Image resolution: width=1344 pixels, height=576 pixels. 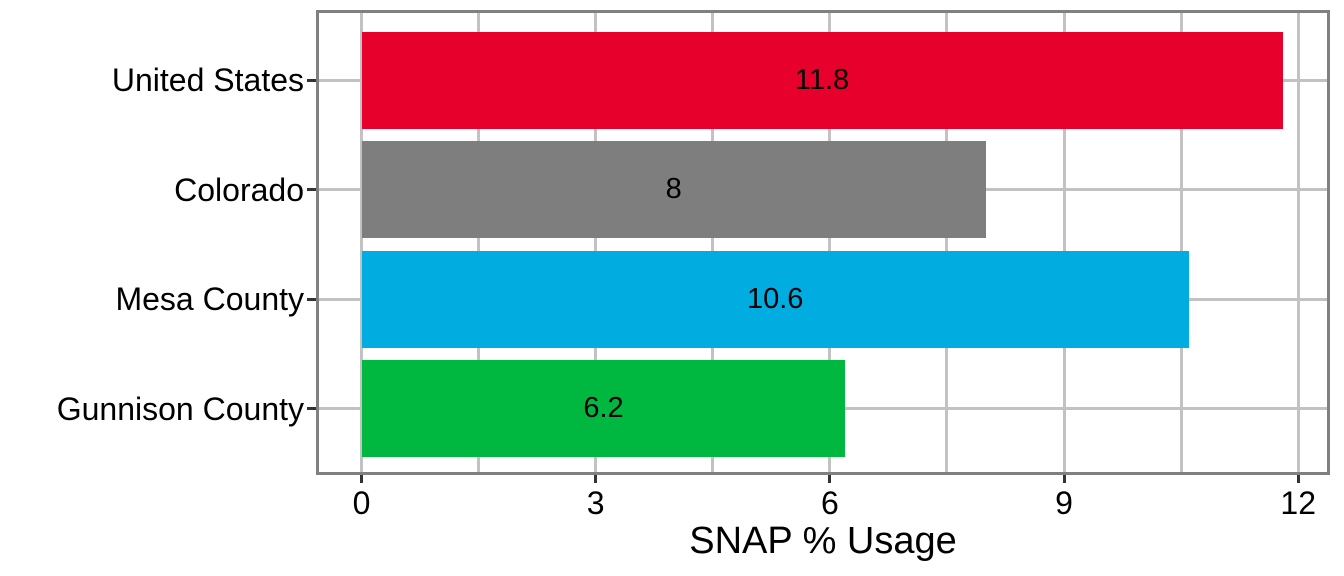 I want to click on bar-colorado: 8, so click(x=673, y=189).